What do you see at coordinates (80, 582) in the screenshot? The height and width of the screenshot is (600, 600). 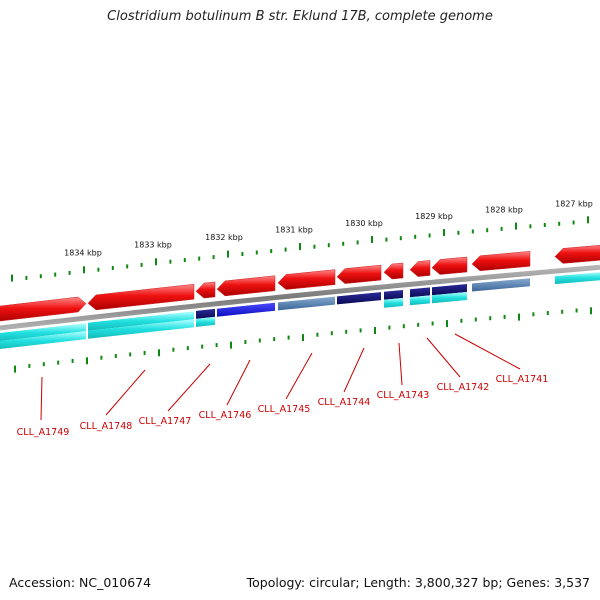 I see `accession: Accession: NC_010674` at bounding box center [80, 582].